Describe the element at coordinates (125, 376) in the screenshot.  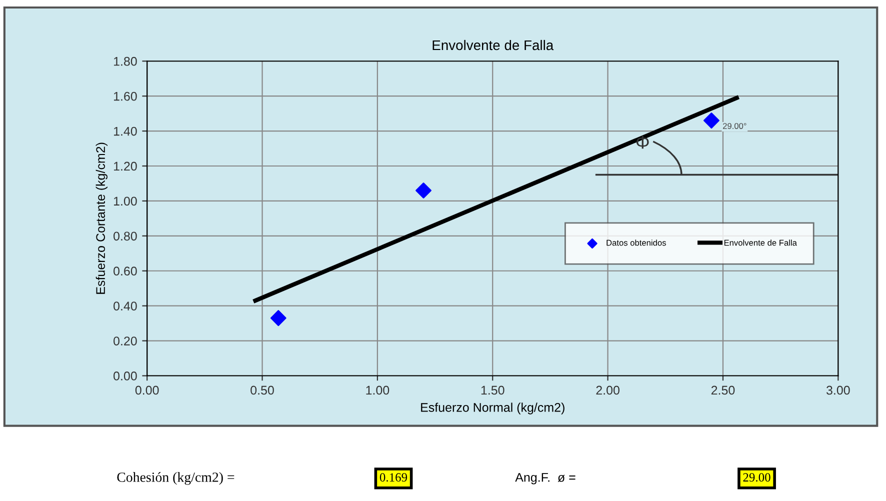
I see `y-tick-label: 0.00` at that location.